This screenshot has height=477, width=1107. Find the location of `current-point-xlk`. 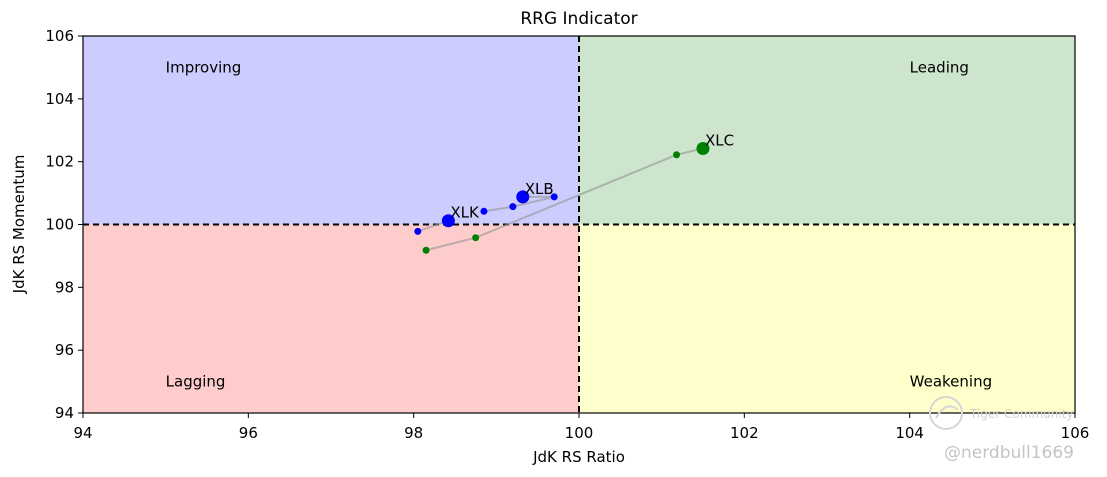

current-point-xlk is located at coordinates (448, 221).